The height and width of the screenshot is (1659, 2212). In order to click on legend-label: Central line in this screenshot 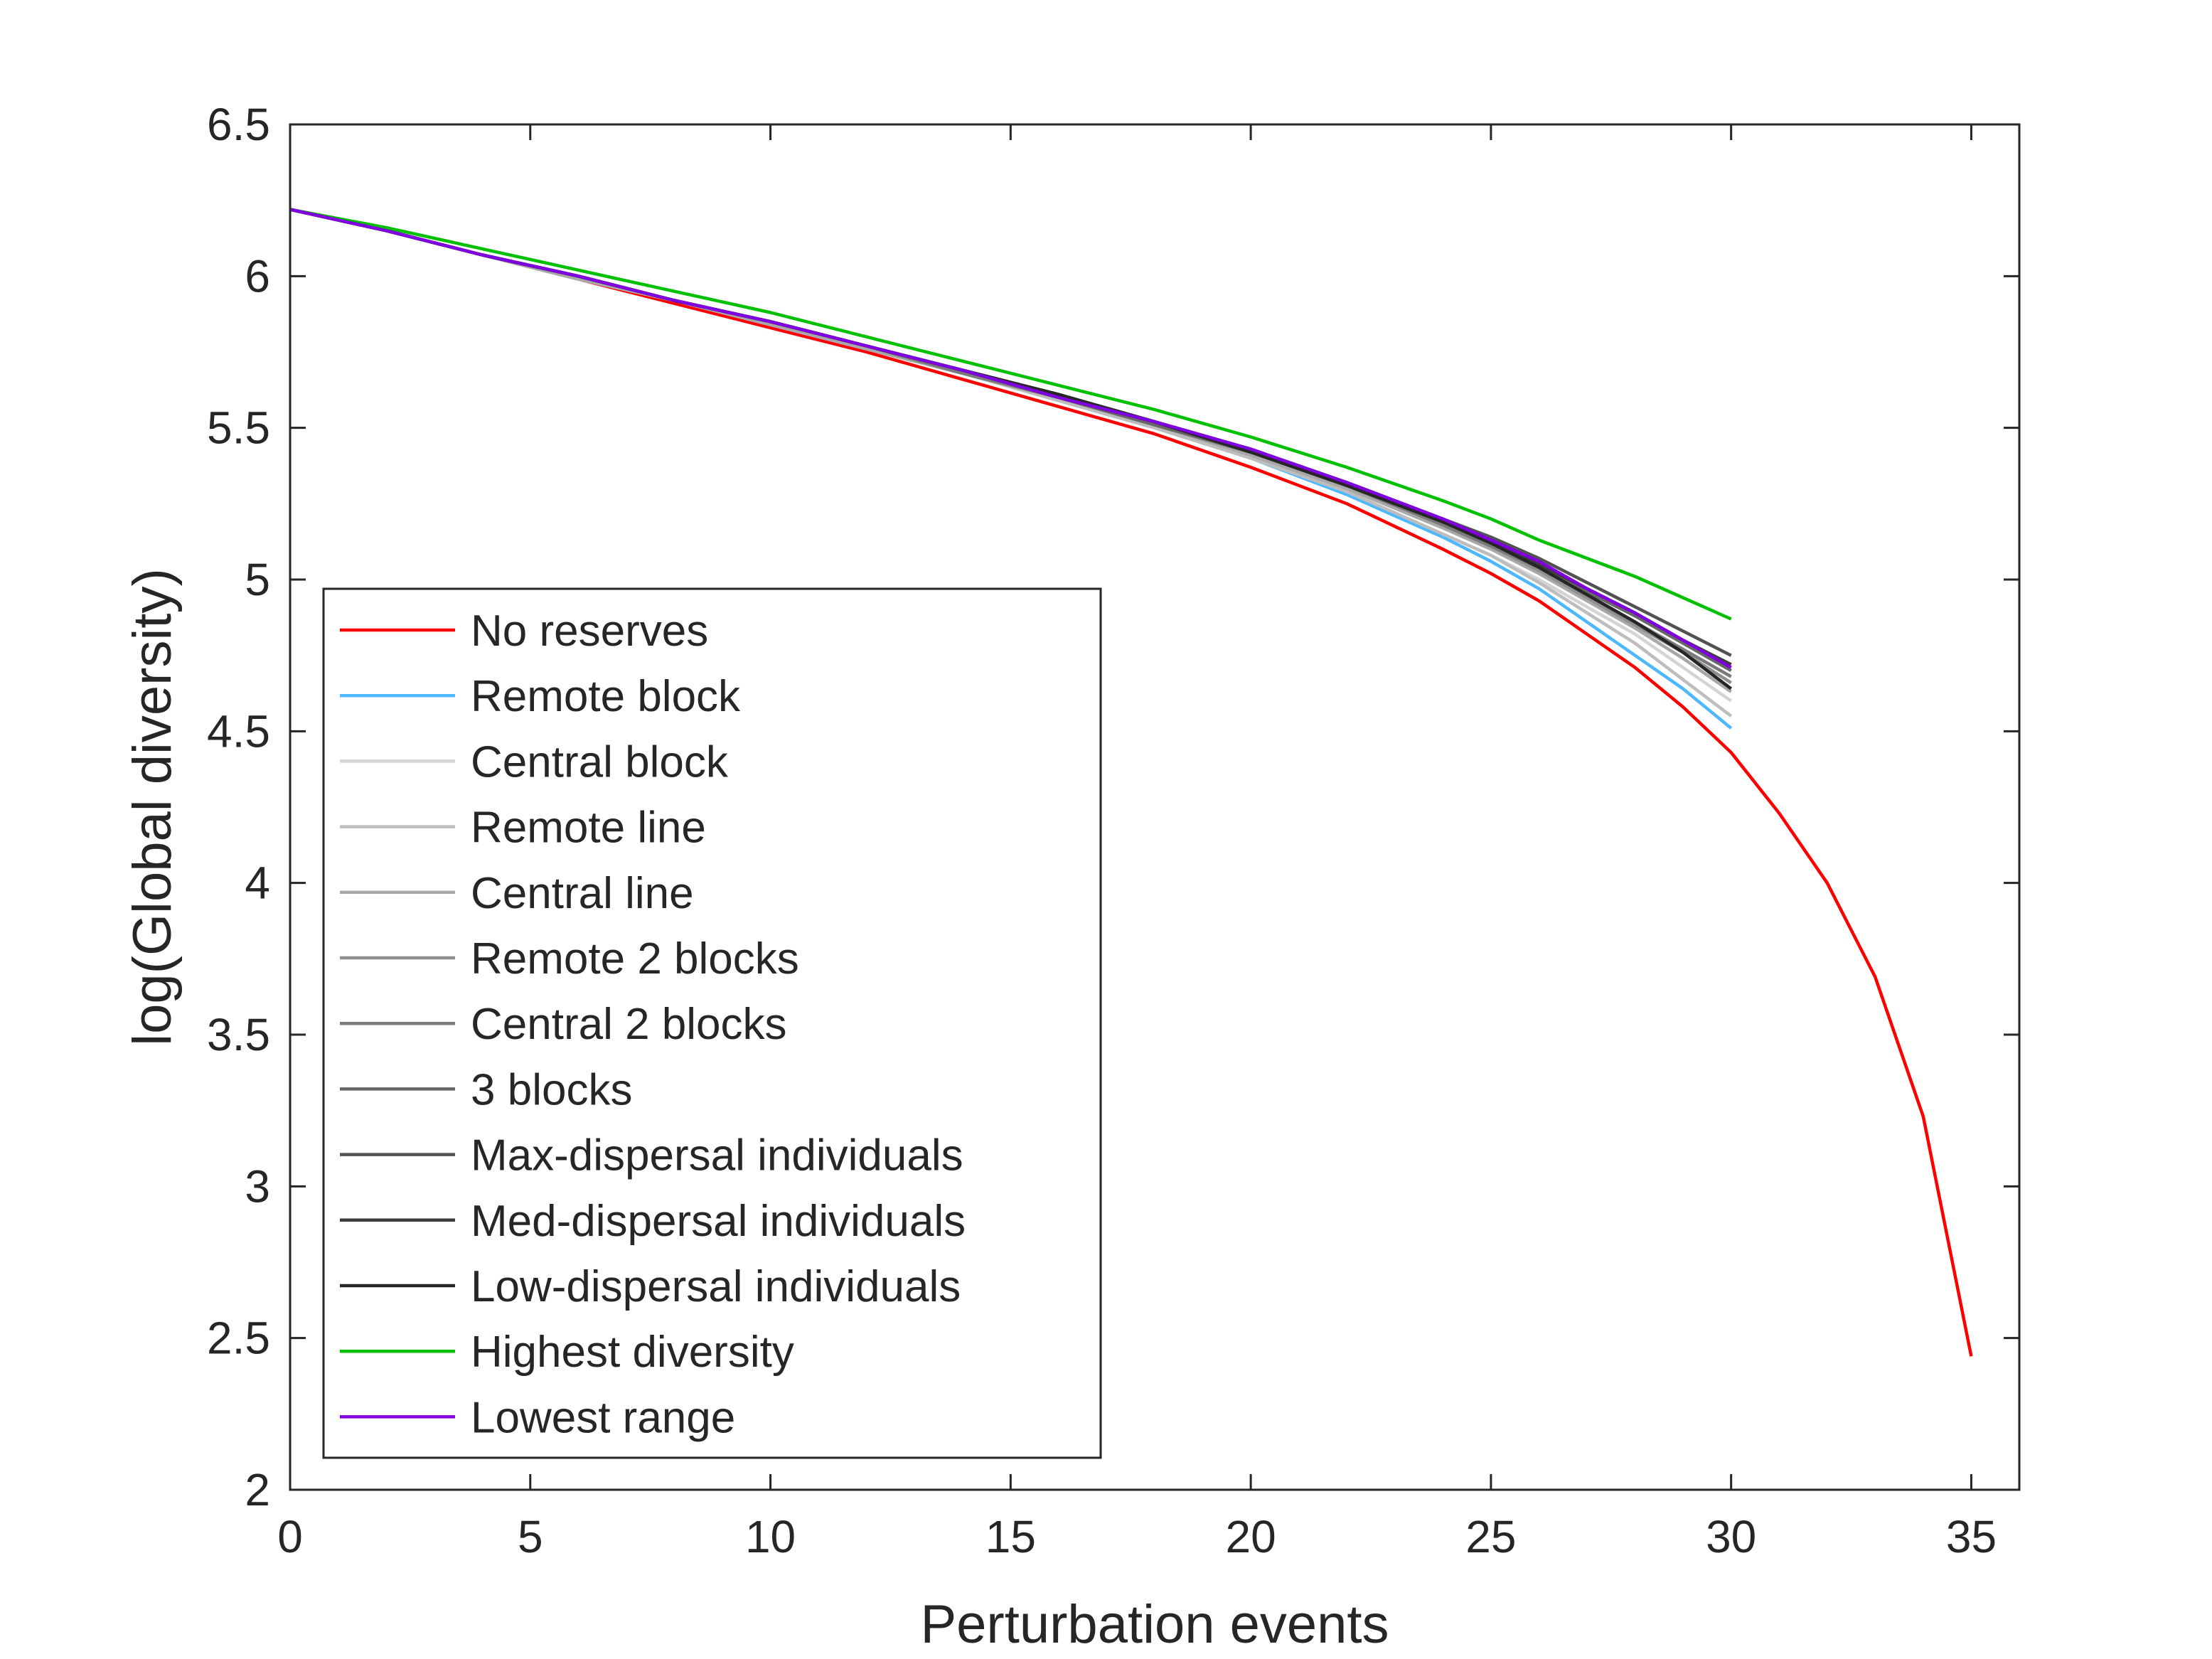, I will do `click(582, 893)`.